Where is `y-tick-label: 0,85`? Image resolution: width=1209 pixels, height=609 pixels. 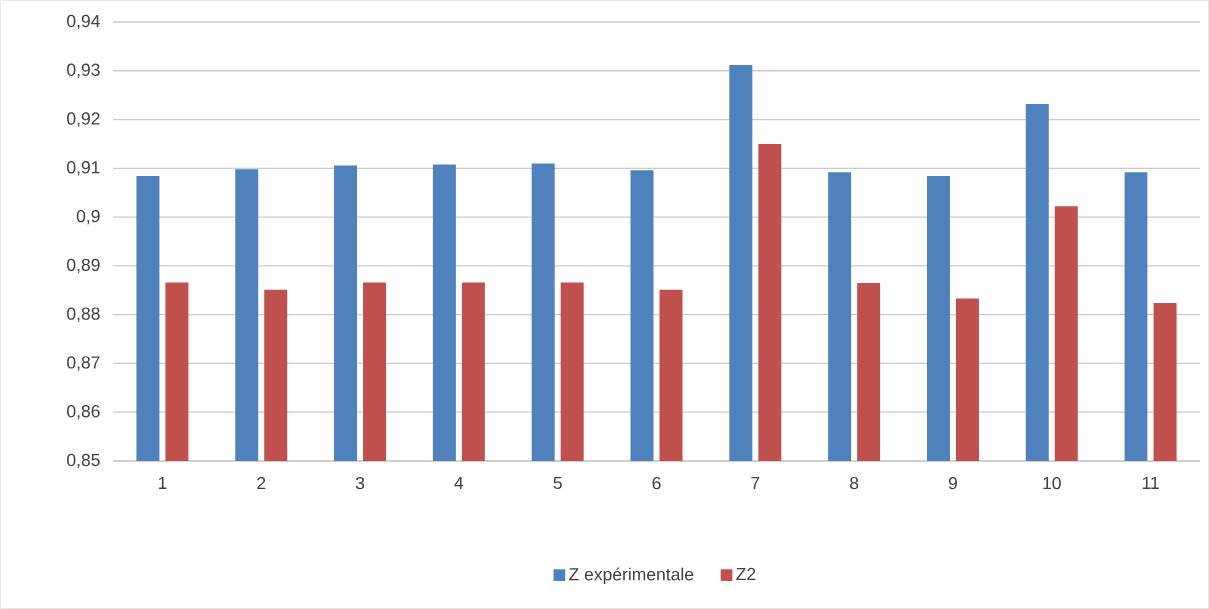
y-tick-label: 0,85 is located at coordinates (83, 461).